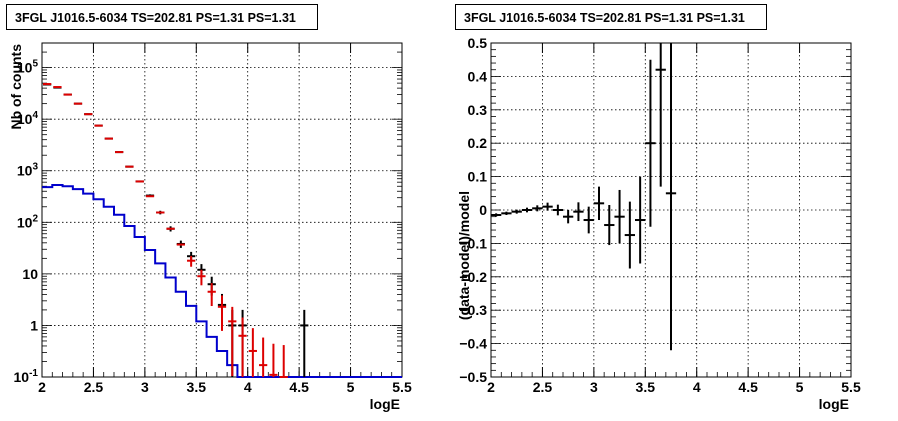 The width and height of the screenshot is (898, 421). I want to click on right-y-tick-label: −0.1, so click(473, 243).